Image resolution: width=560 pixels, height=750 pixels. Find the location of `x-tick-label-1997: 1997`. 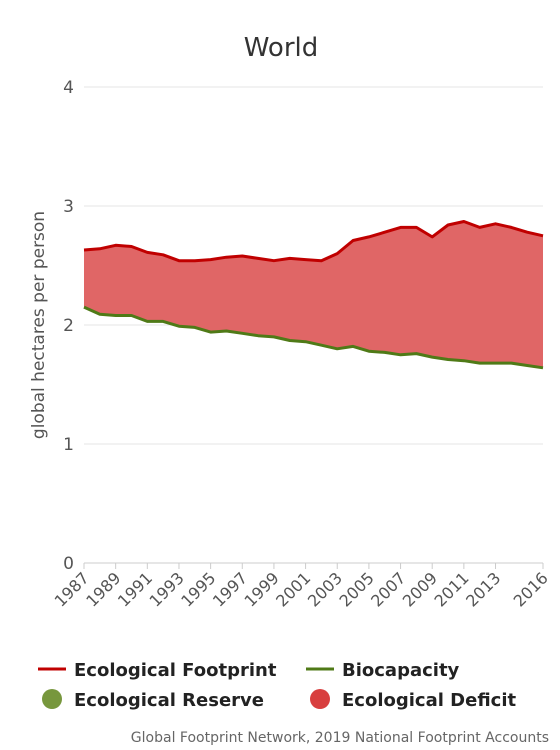

x-tick-label-1997: 1997 is located at coordinates (230, 589).